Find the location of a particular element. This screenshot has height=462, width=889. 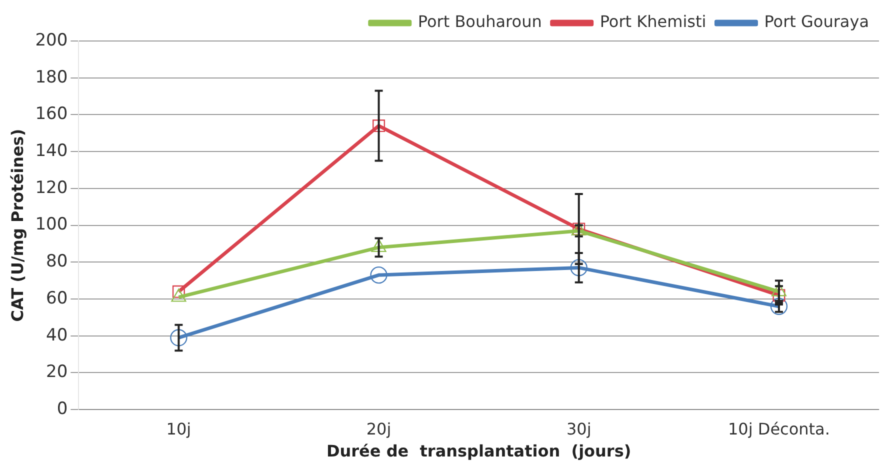

legend-label: Port Gouraya is located at coordinates (817, 22).